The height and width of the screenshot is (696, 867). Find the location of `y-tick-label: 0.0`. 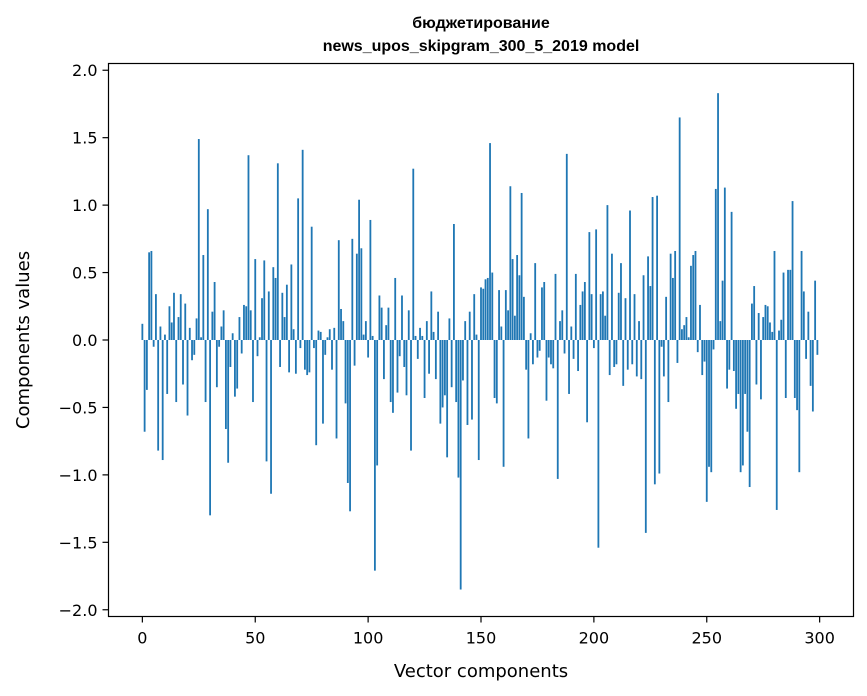

y-tick-label: 0.0 is located at coordinates (84, 340).